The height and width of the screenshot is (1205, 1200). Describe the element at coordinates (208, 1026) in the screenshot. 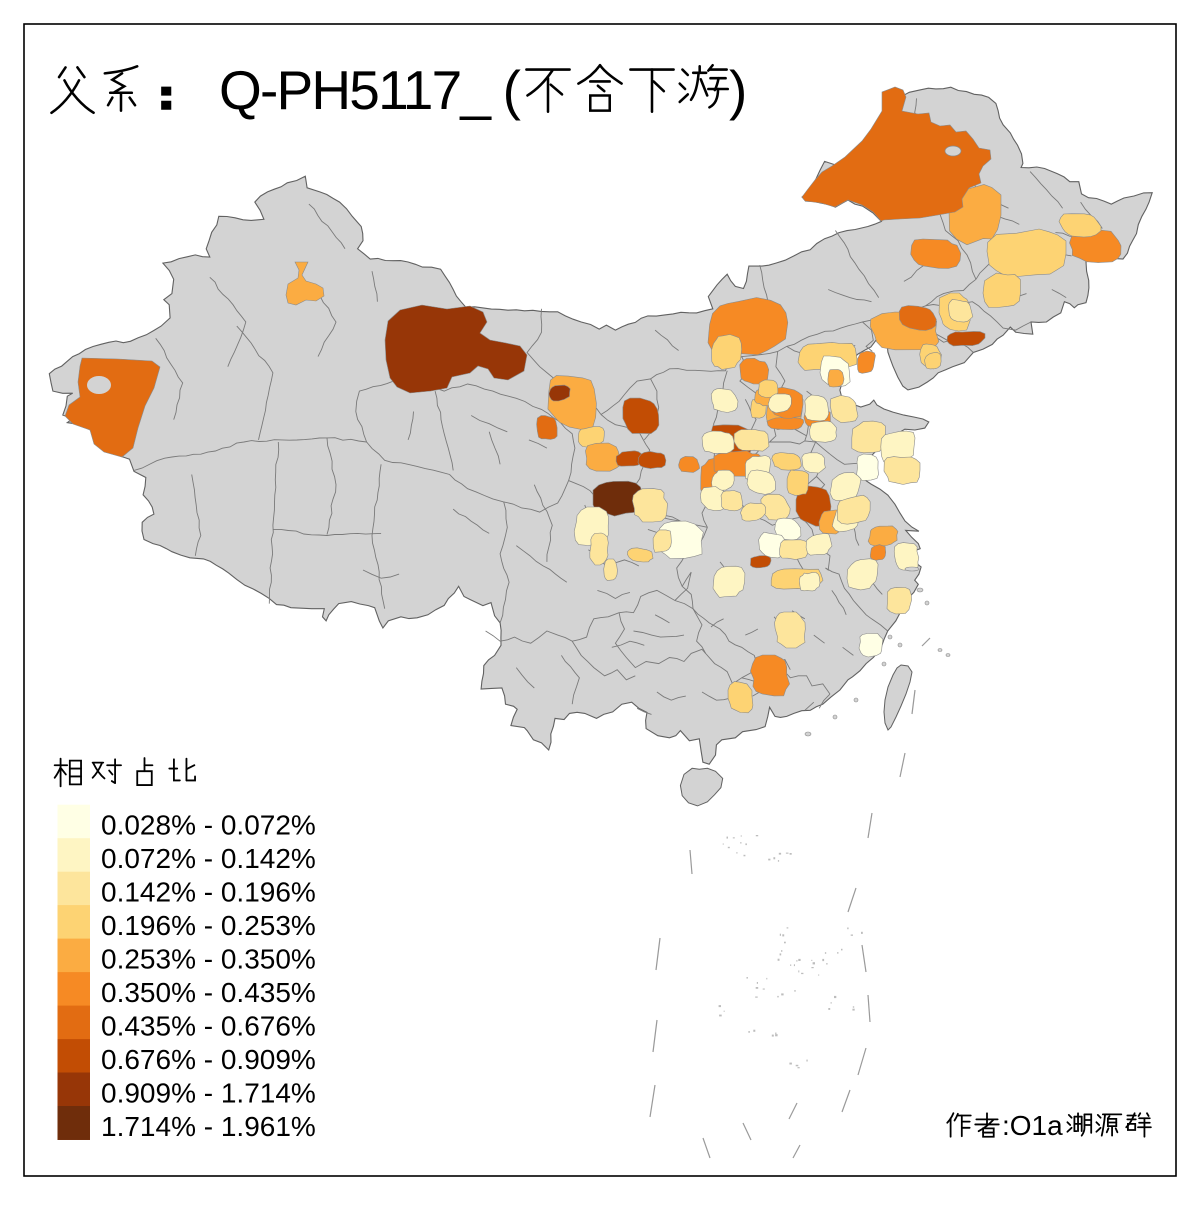

I see `svg-text: 0.435% - 0.676%` at that location.